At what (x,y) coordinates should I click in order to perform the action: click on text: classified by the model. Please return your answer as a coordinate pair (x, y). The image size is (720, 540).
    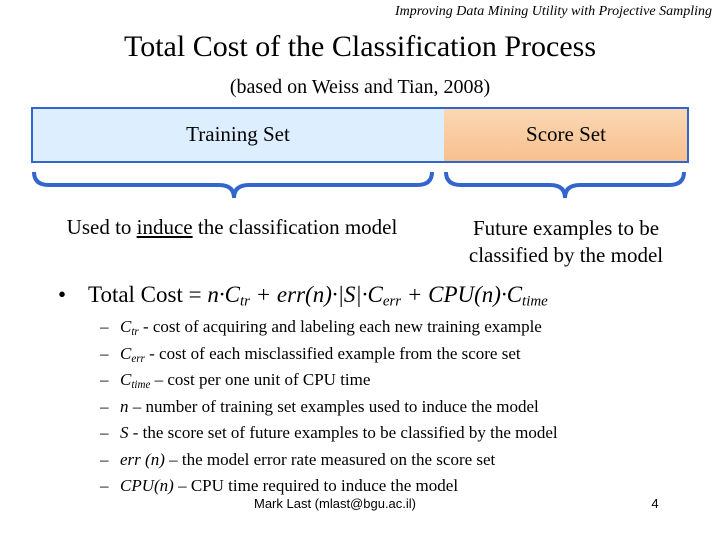
    Looking at the image, I should click on (566, 255).